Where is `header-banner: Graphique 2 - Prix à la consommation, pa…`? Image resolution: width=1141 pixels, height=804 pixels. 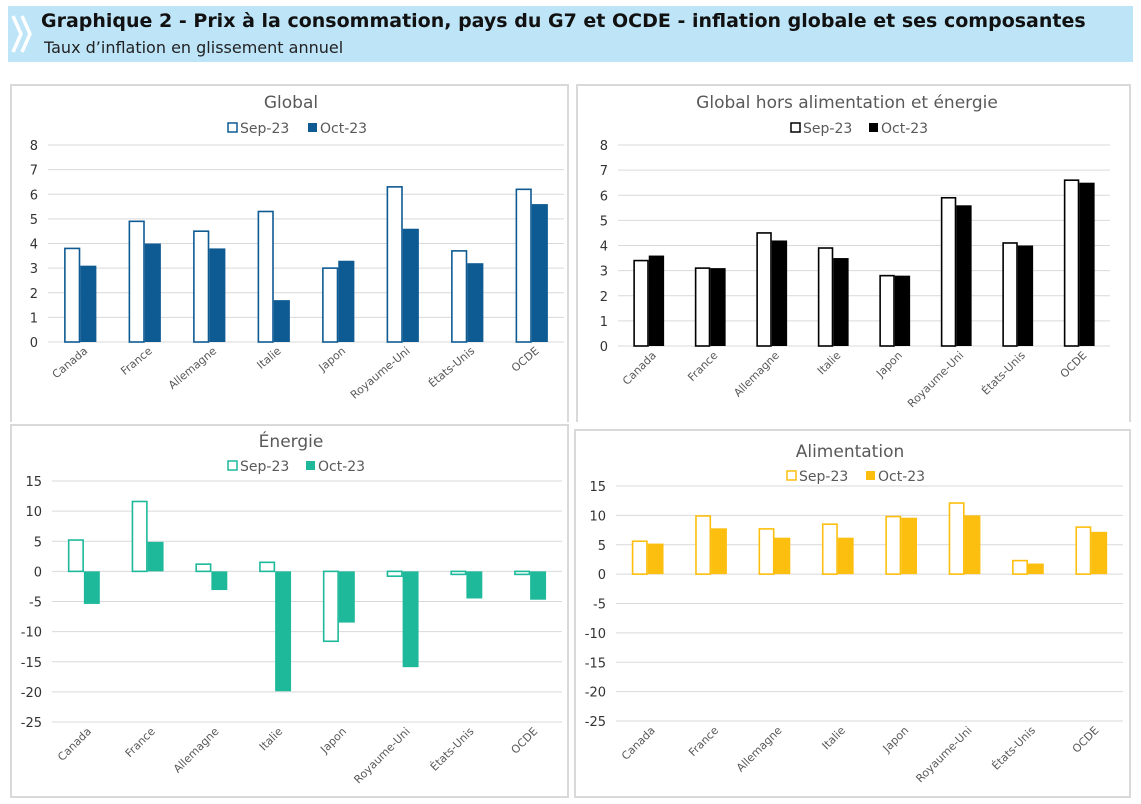
header-banner: Graphique 2 - Prix à la consommation, pa… is located at coordinates (570, 34).